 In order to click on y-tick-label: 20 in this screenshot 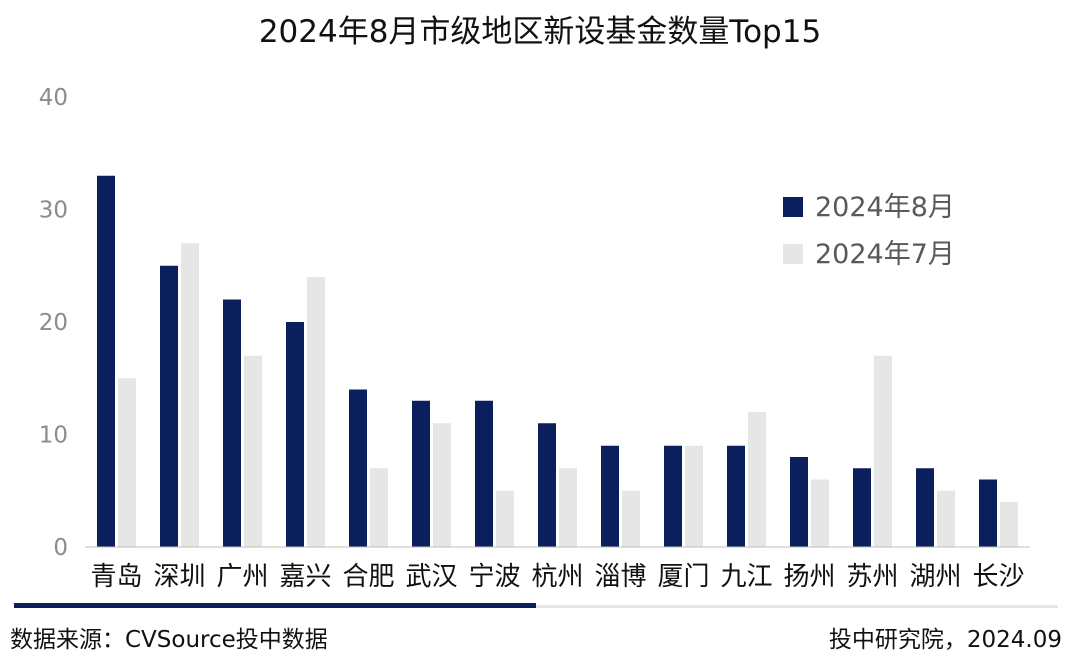, I will do `click(53, 323)`.